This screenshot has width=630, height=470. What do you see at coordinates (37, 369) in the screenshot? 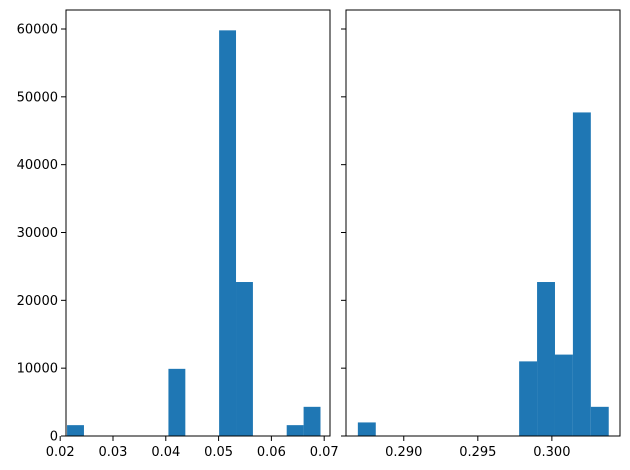
I see `y-tick-label: 10000` at bounding box center [37, 369].